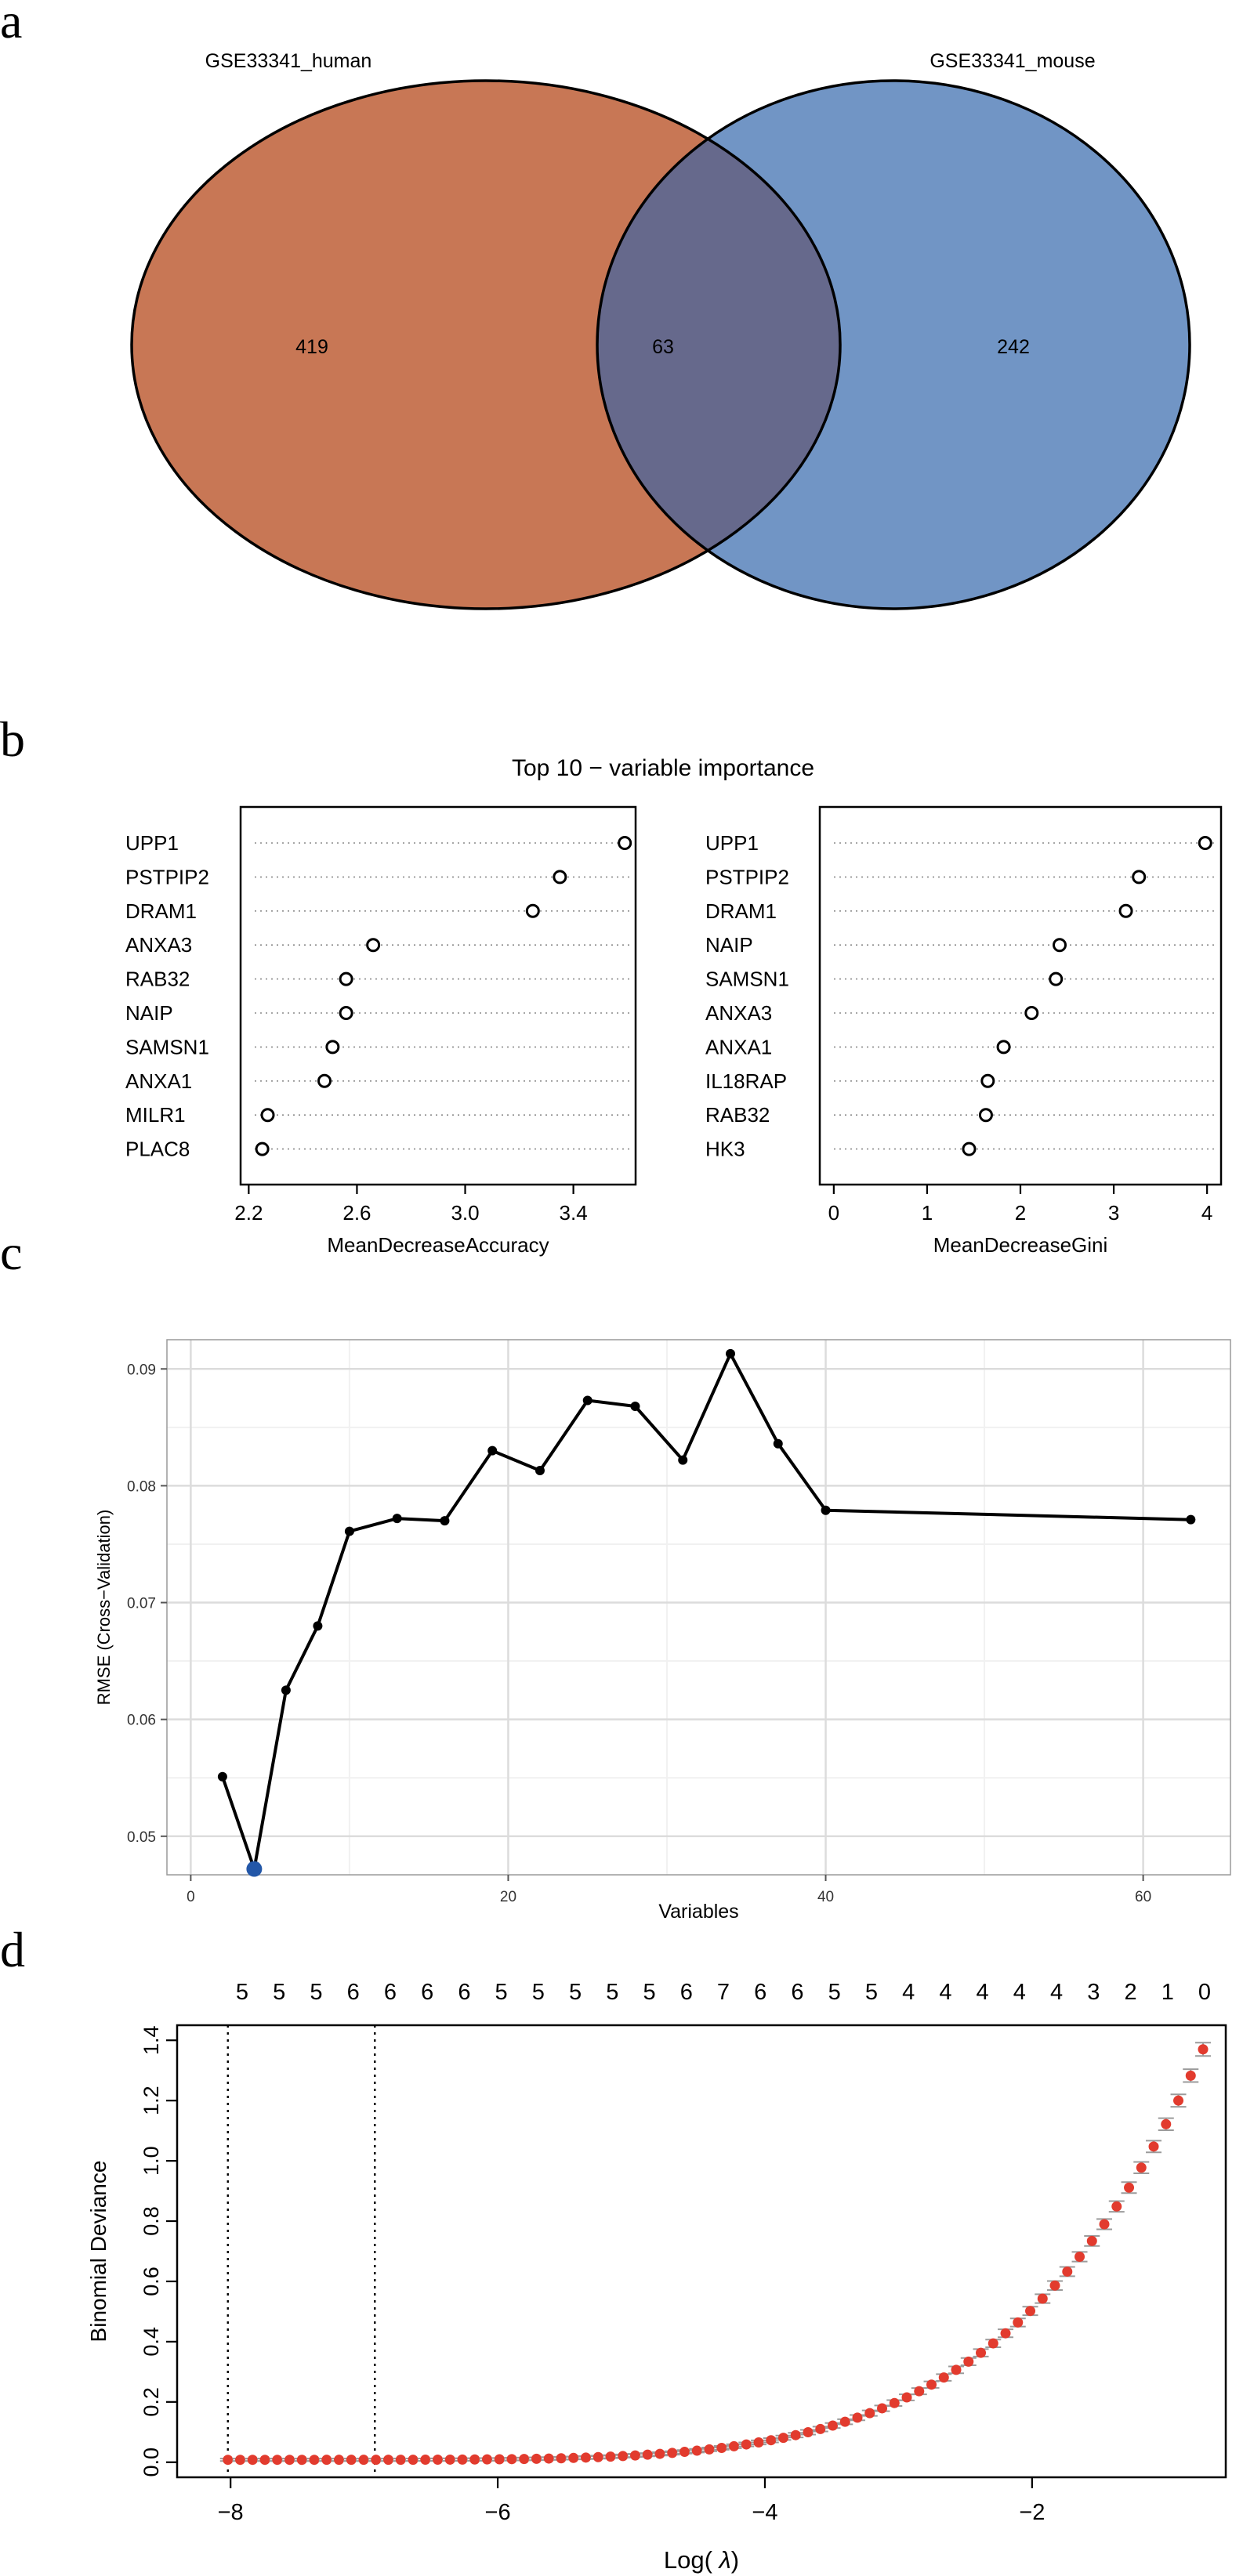 This screenshot has height=2576, width=1243. What do you see at coordinates (741, 911) in the screenshot?
I see `importance-gene-label: DRAM1` at bounding box center [741, 911].